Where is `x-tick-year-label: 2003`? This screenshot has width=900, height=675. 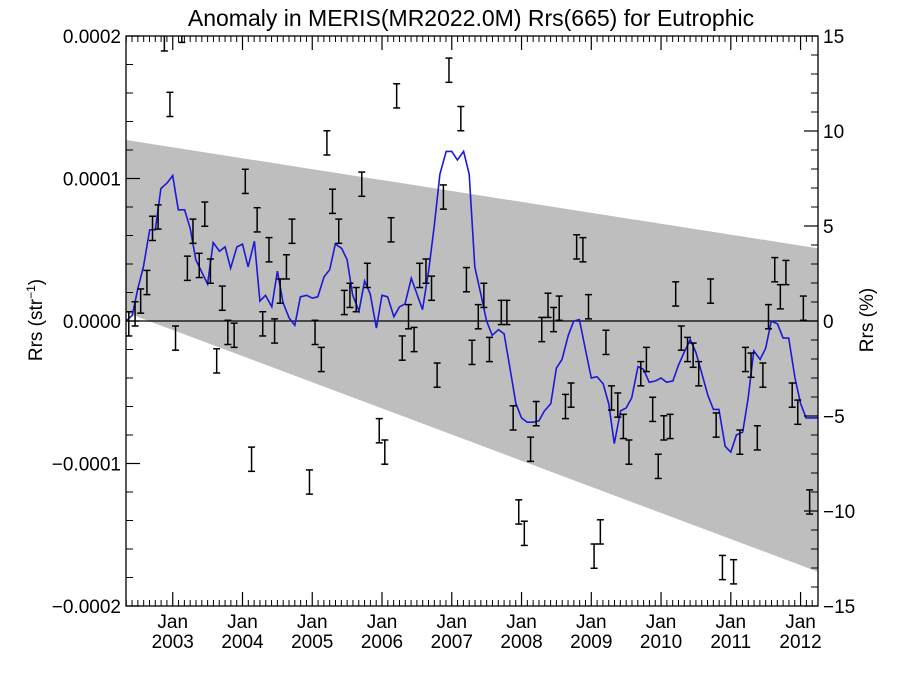 x-tick-year-label: 2003 is located at coordinates (173, 642).